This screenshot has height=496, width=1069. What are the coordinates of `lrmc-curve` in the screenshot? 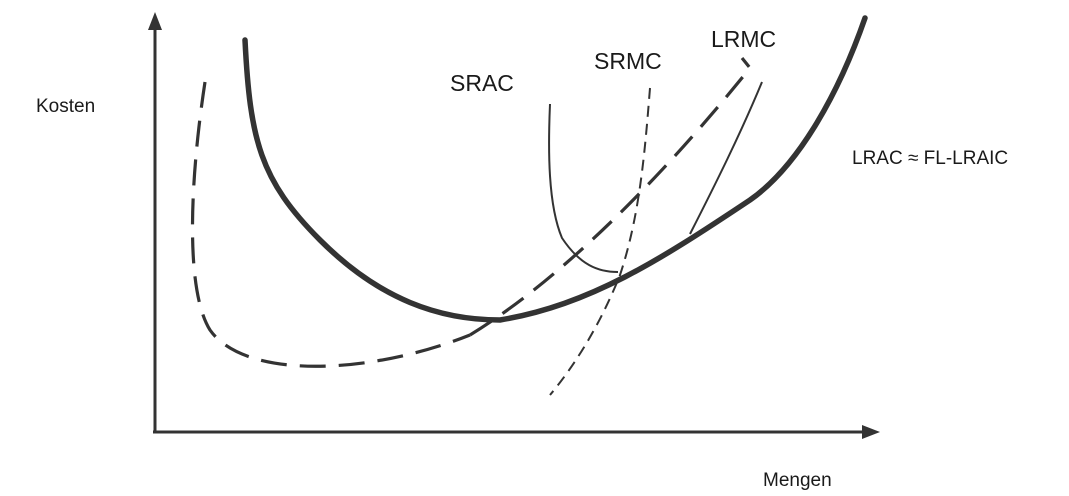 It's located at (726, 158).